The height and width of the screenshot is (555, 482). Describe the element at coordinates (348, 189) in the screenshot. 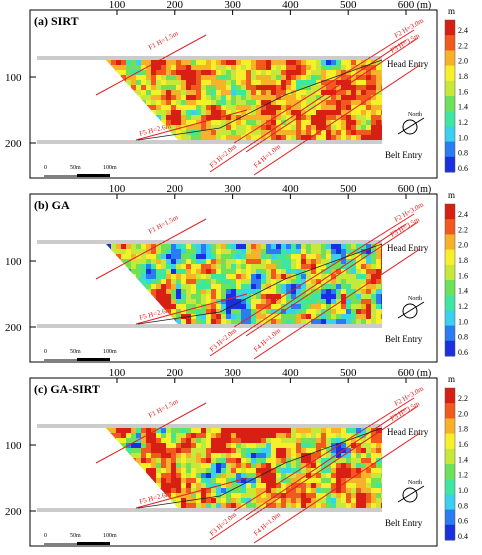

I see `x-tick-label: 500` at that location.